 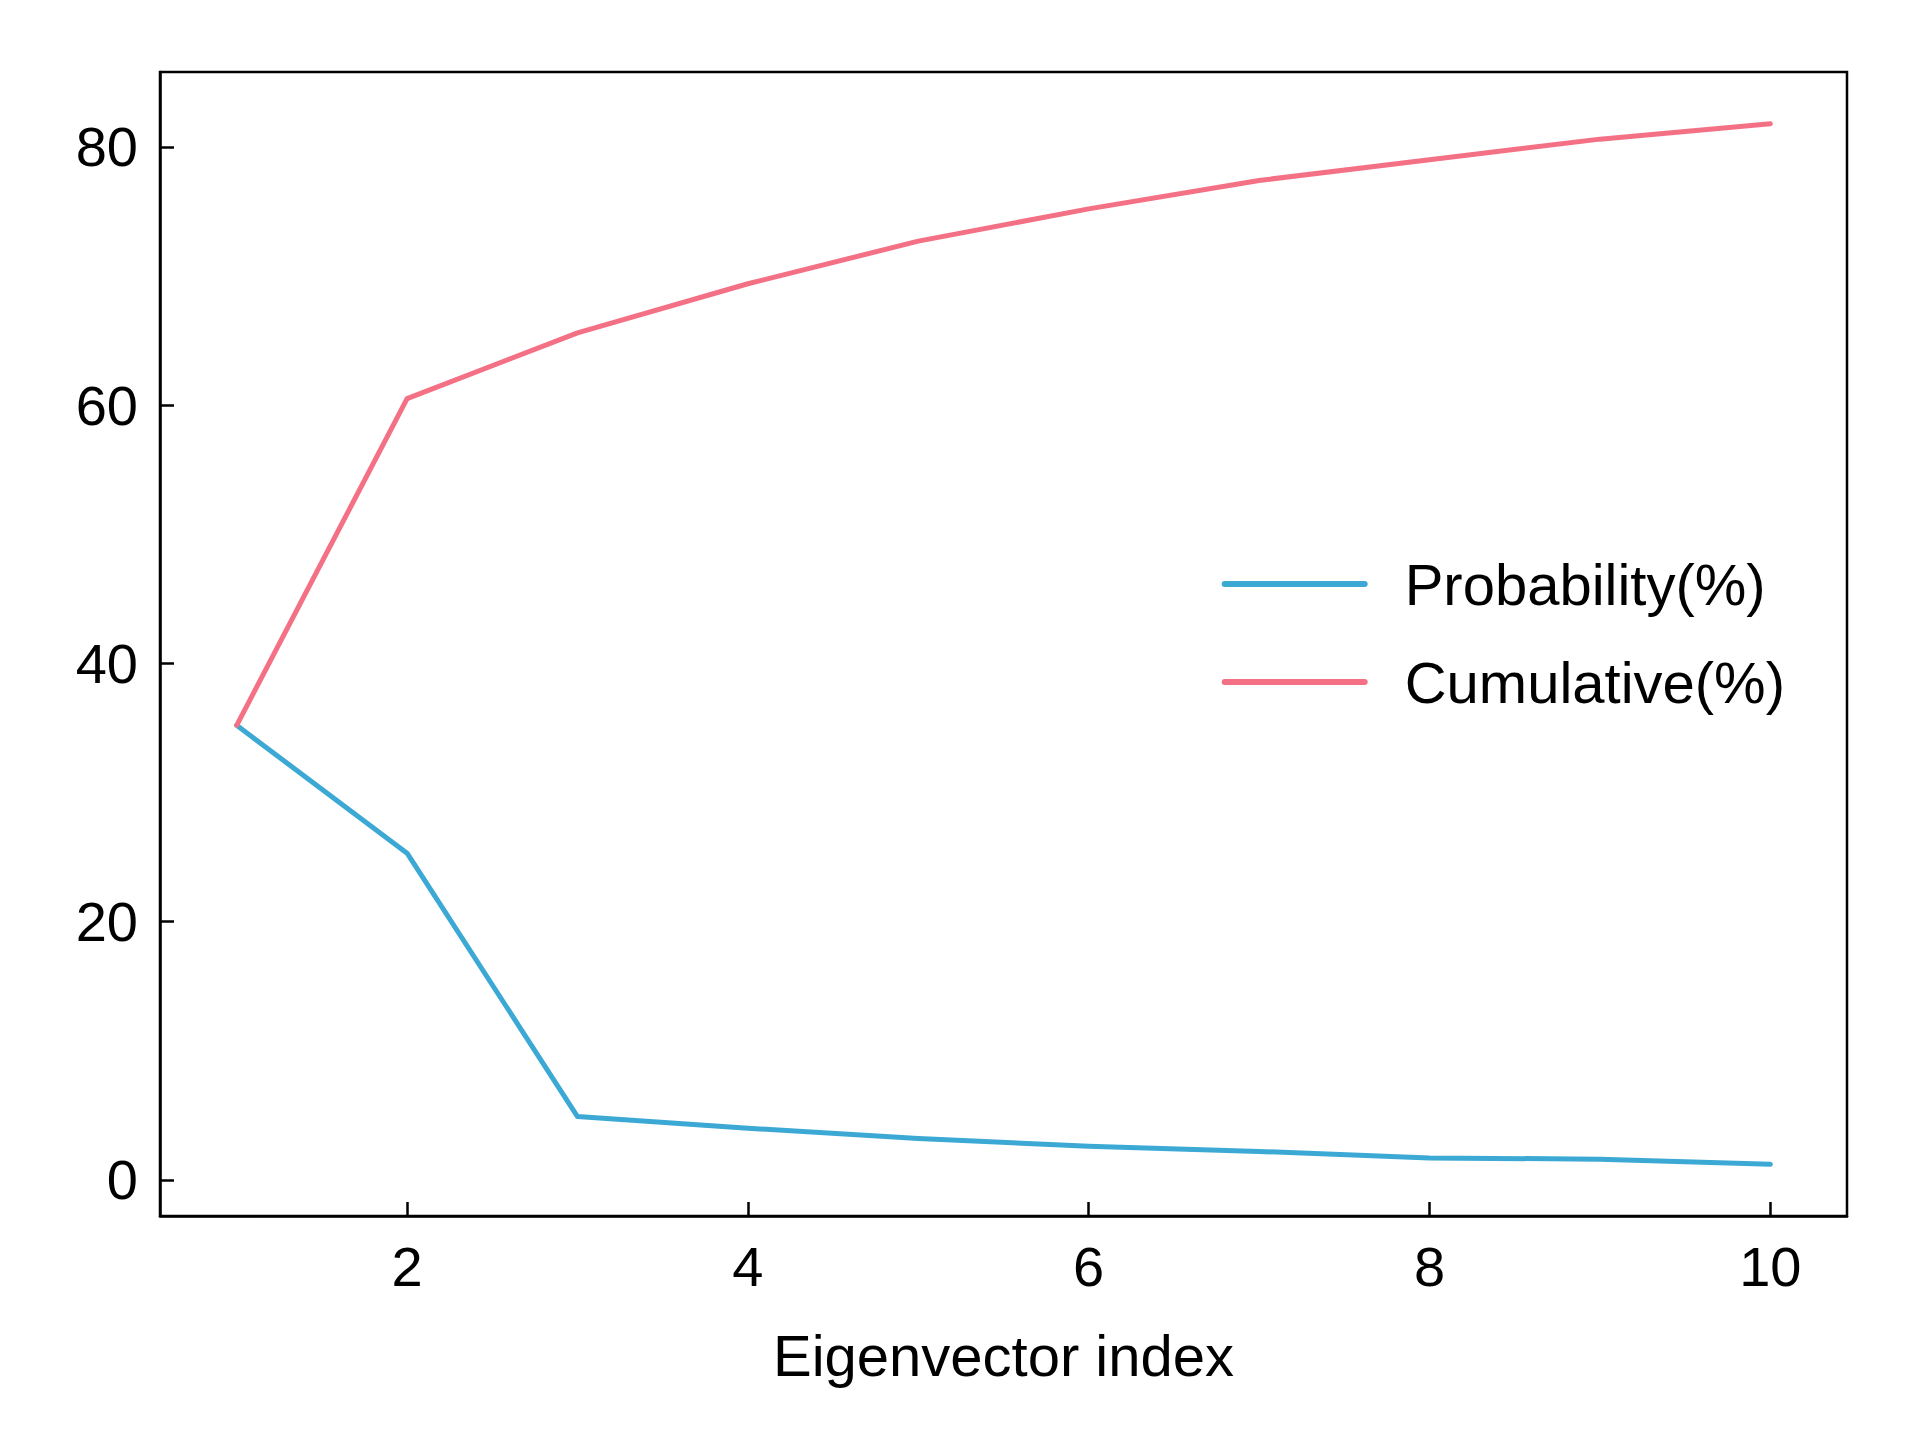 I want to click on legend-label: Cumulative(%), so click(x=1595, y=682).